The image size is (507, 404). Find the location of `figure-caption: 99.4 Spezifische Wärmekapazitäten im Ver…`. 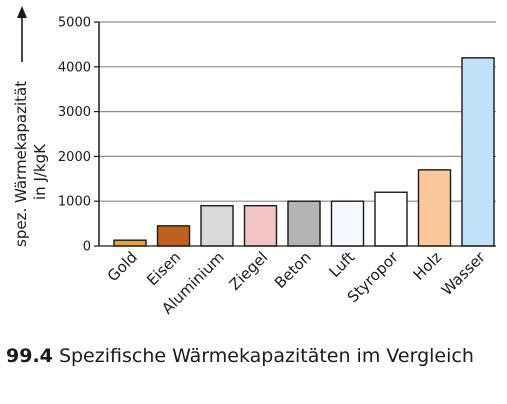

figure-caption: 99.4 Spezifische Wärmekapazitäten im Ver… is located at coordinates (253, 356).